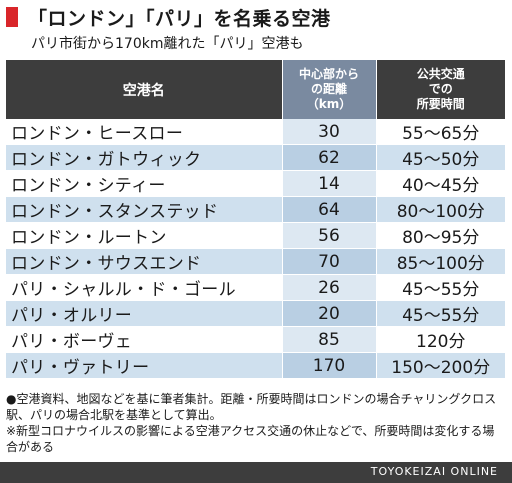 This screenshot has height=483, width=512. What do you see at coordinates (440, 365) in the screenshot?
I see `airport-travel-time: 150〜200分` at bounding box center [440, 365].